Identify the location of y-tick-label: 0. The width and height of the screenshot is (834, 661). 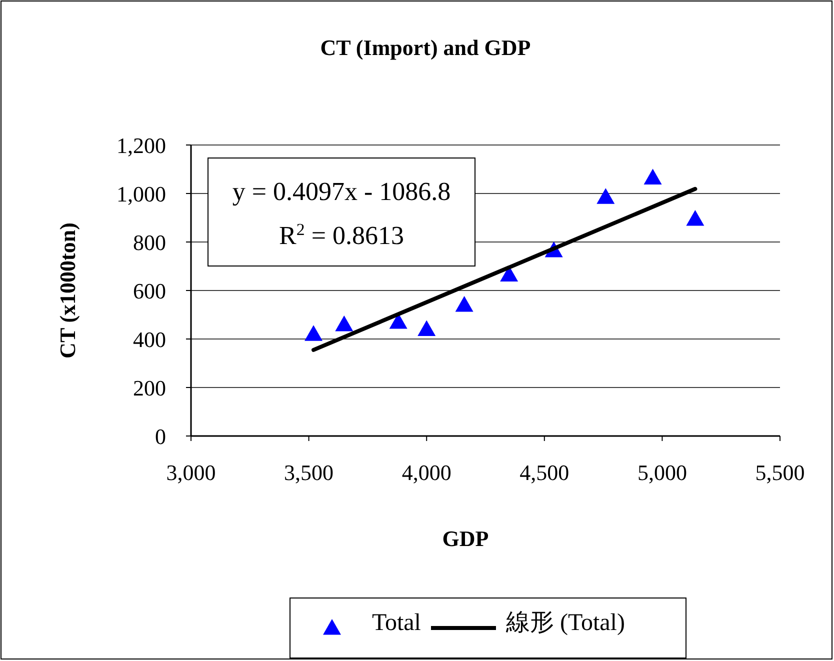
(160, 436).